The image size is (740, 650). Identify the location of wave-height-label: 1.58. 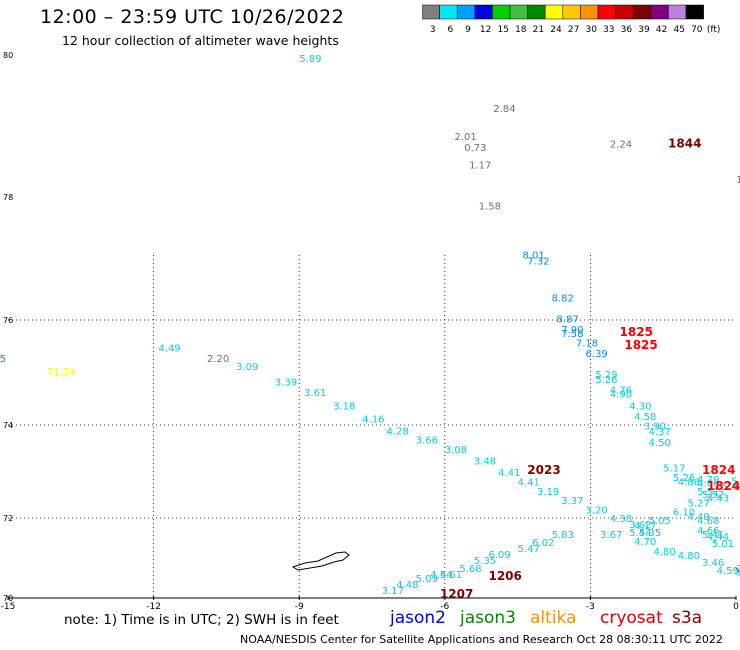
(490, 206).